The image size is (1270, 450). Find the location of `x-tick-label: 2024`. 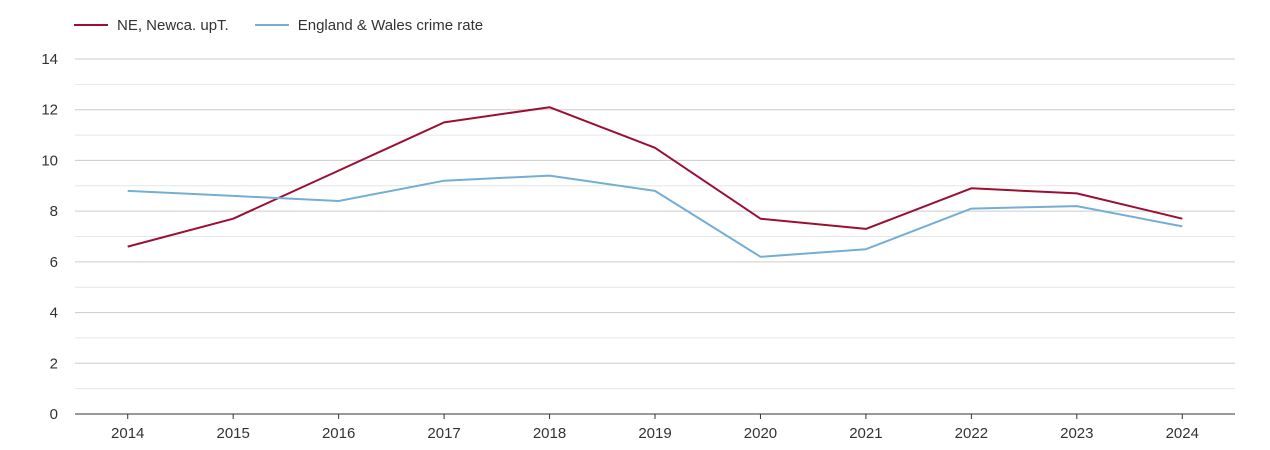

x-tick-label: 2024 is located at coordinates (1182, 433).